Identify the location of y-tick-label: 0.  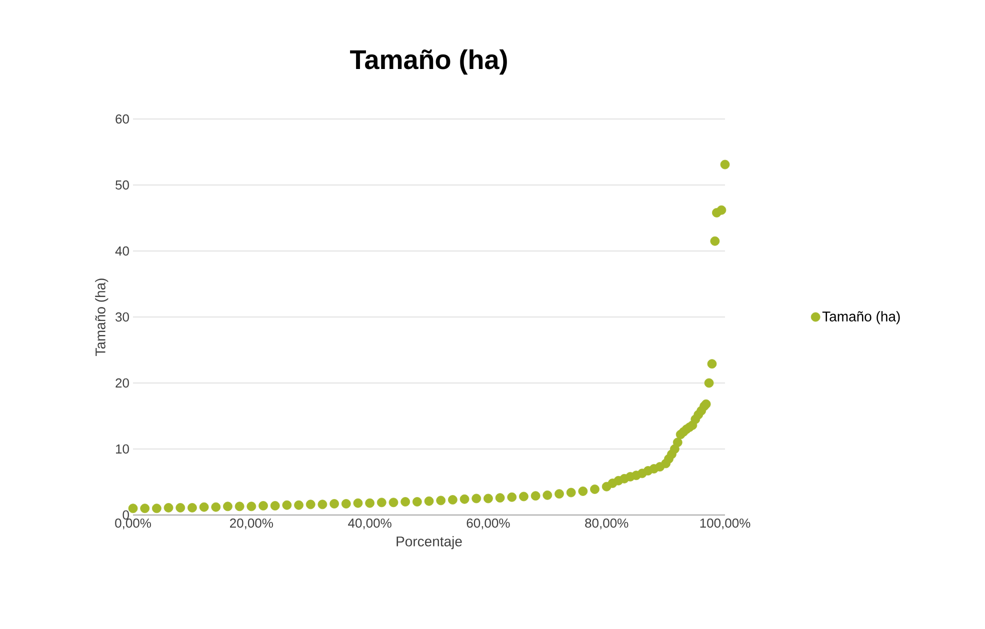
(125, 515).